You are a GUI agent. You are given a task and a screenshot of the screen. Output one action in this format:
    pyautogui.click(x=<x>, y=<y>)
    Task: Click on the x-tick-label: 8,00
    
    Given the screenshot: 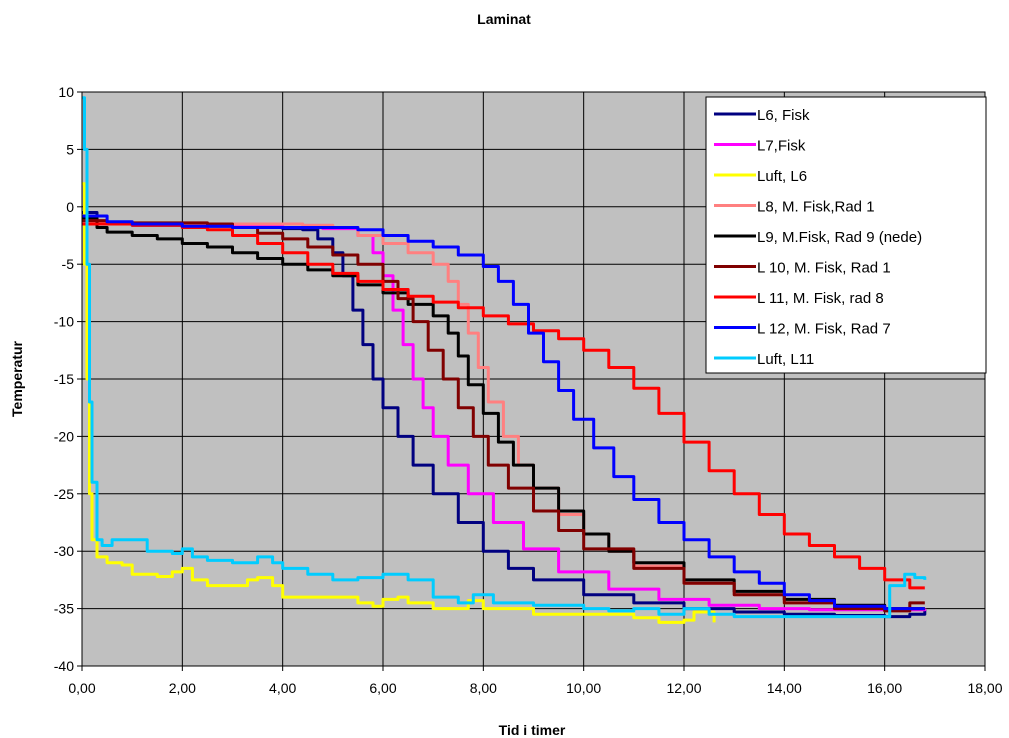 What is the action you would take?
    pyautogui.click(x=483, y=688)
    